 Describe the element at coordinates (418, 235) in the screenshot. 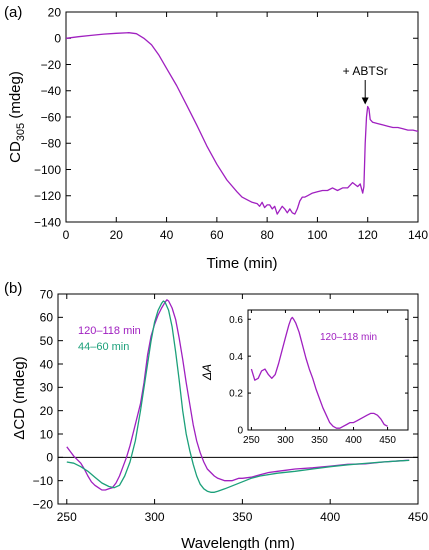

I see `chart-a-xtick-label: 140` at that location.